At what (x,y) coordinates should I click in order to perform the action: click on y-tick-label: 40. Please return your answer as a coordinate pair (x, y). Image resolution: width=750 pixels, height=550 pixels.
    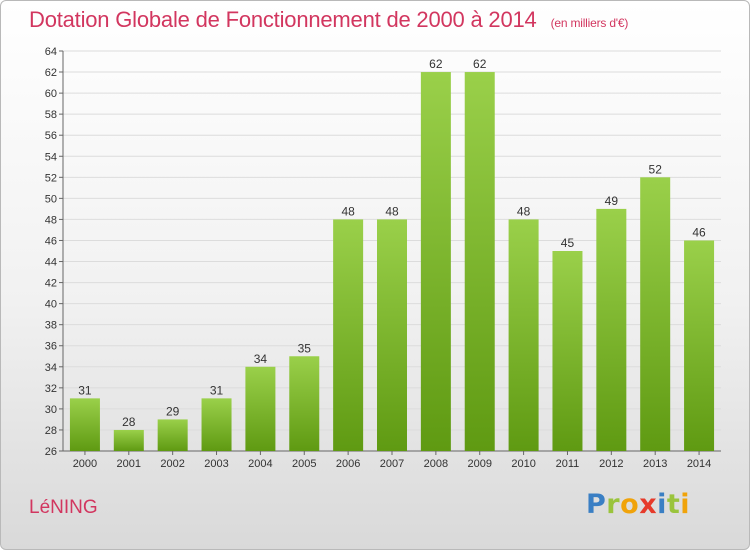
    Looking at the image, I should click on (51, 305).